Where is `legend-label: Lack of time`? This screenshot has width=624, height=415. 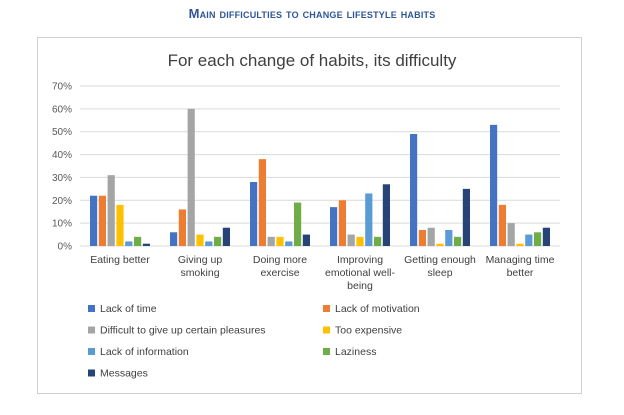 legend-label: Lack of time is located at coordinates (128, 309).